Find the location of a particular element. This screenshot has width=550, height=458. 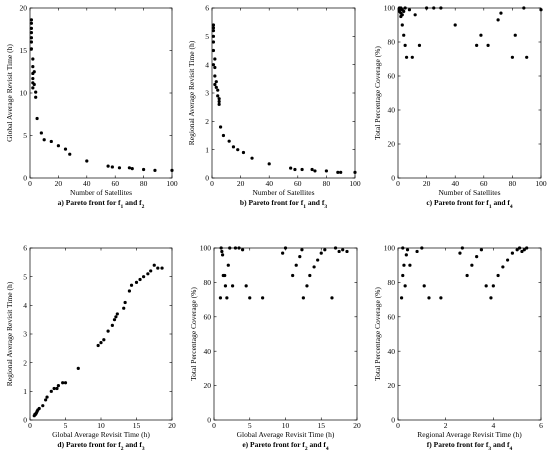

y-tick-label: 3 is located at coordinates (207, 93).